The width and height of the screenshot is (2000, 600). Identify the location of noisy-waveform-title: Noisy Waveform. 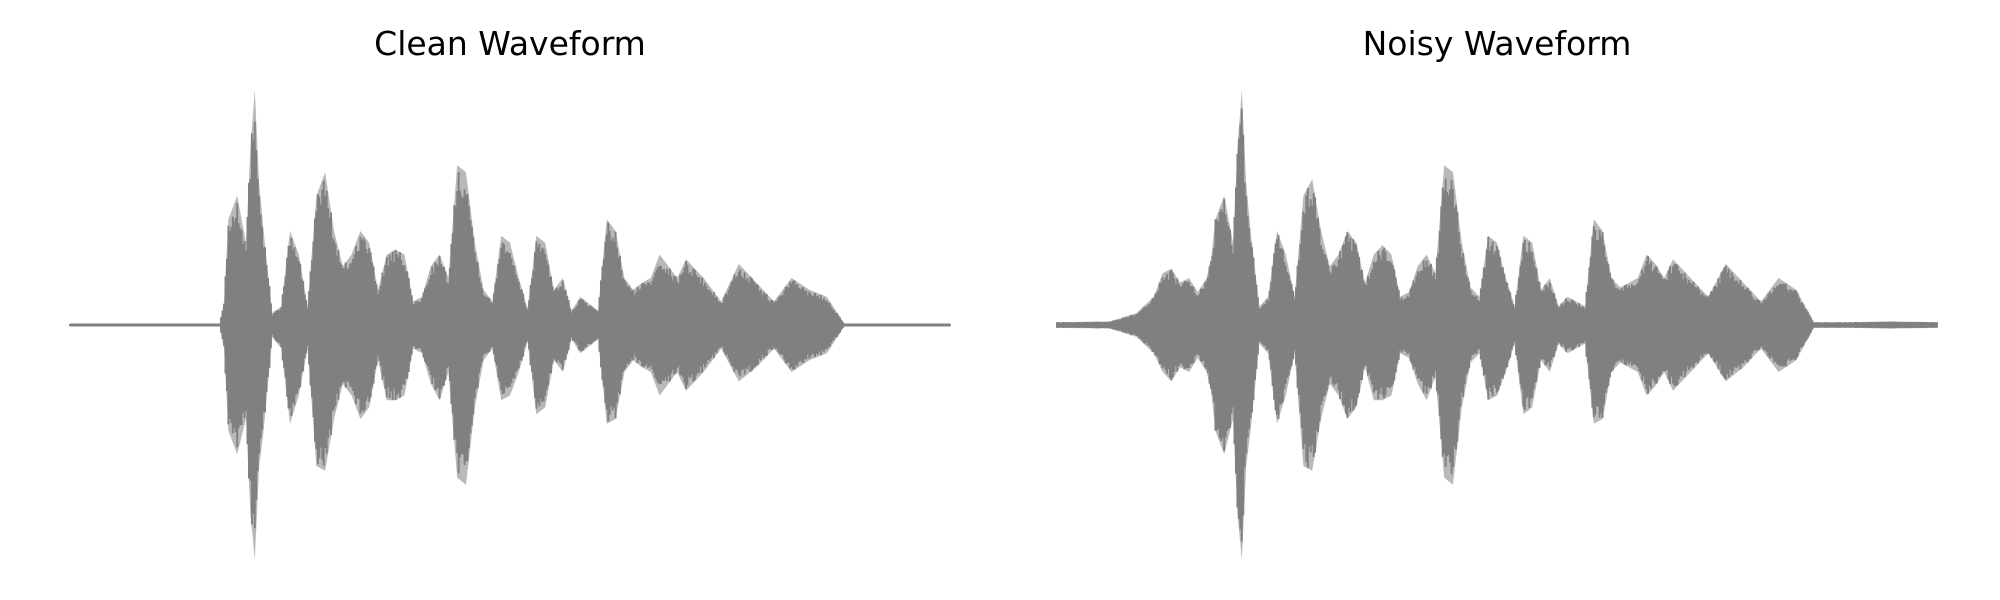
(1497, 43).